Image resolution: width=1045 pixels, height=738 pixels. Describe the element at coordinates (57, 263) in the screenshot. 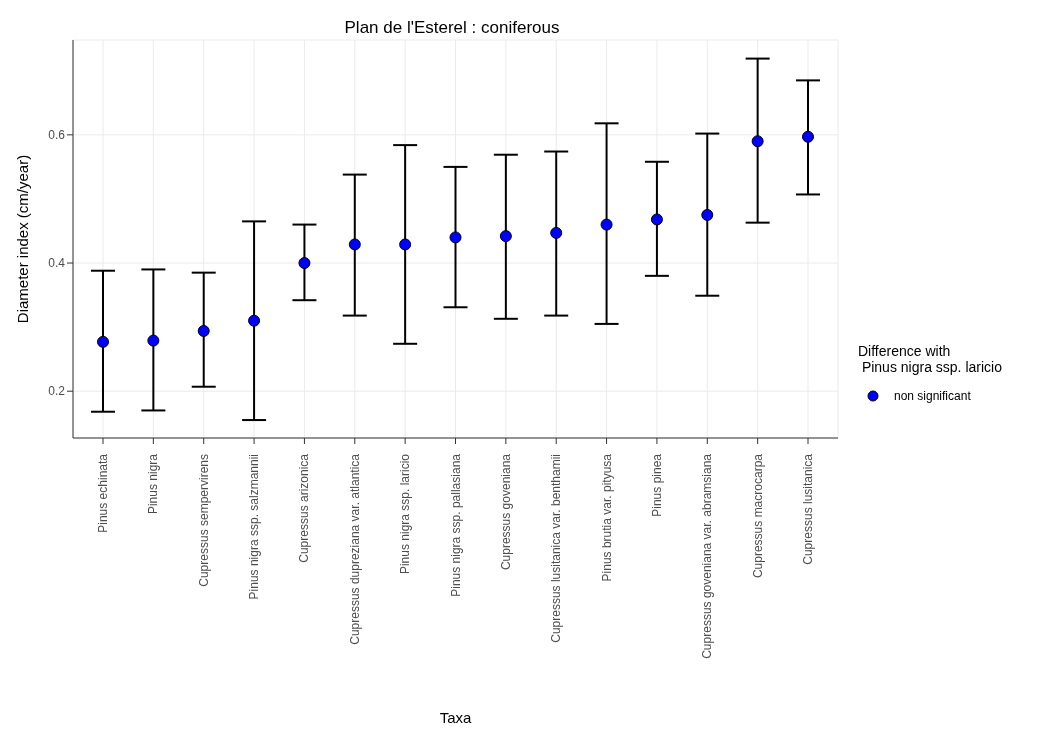

I see `y-tick-label: 0.4` at that location.